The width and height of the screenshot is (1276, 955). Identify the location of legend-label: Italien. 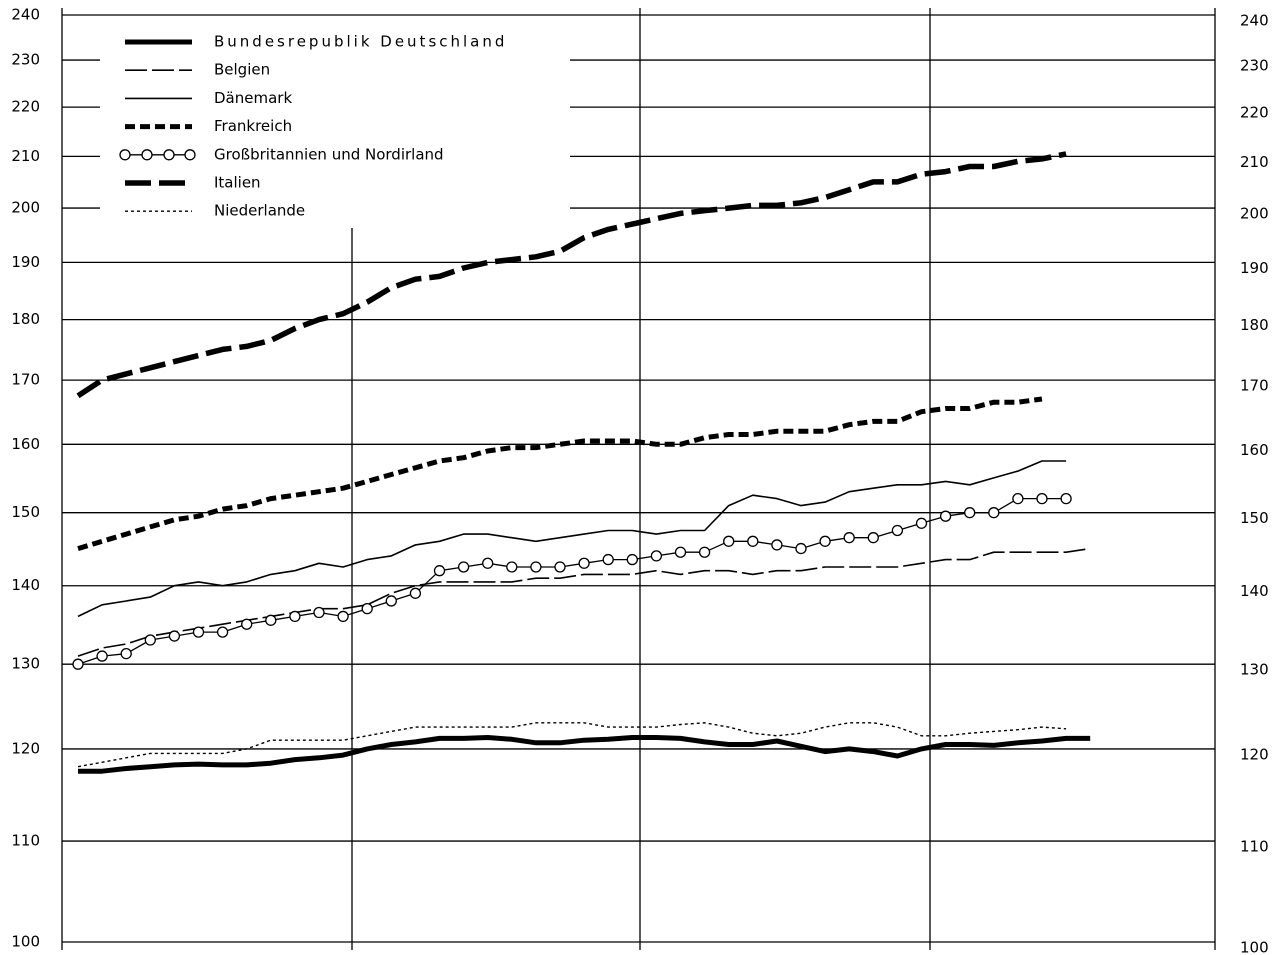
(237, 183).